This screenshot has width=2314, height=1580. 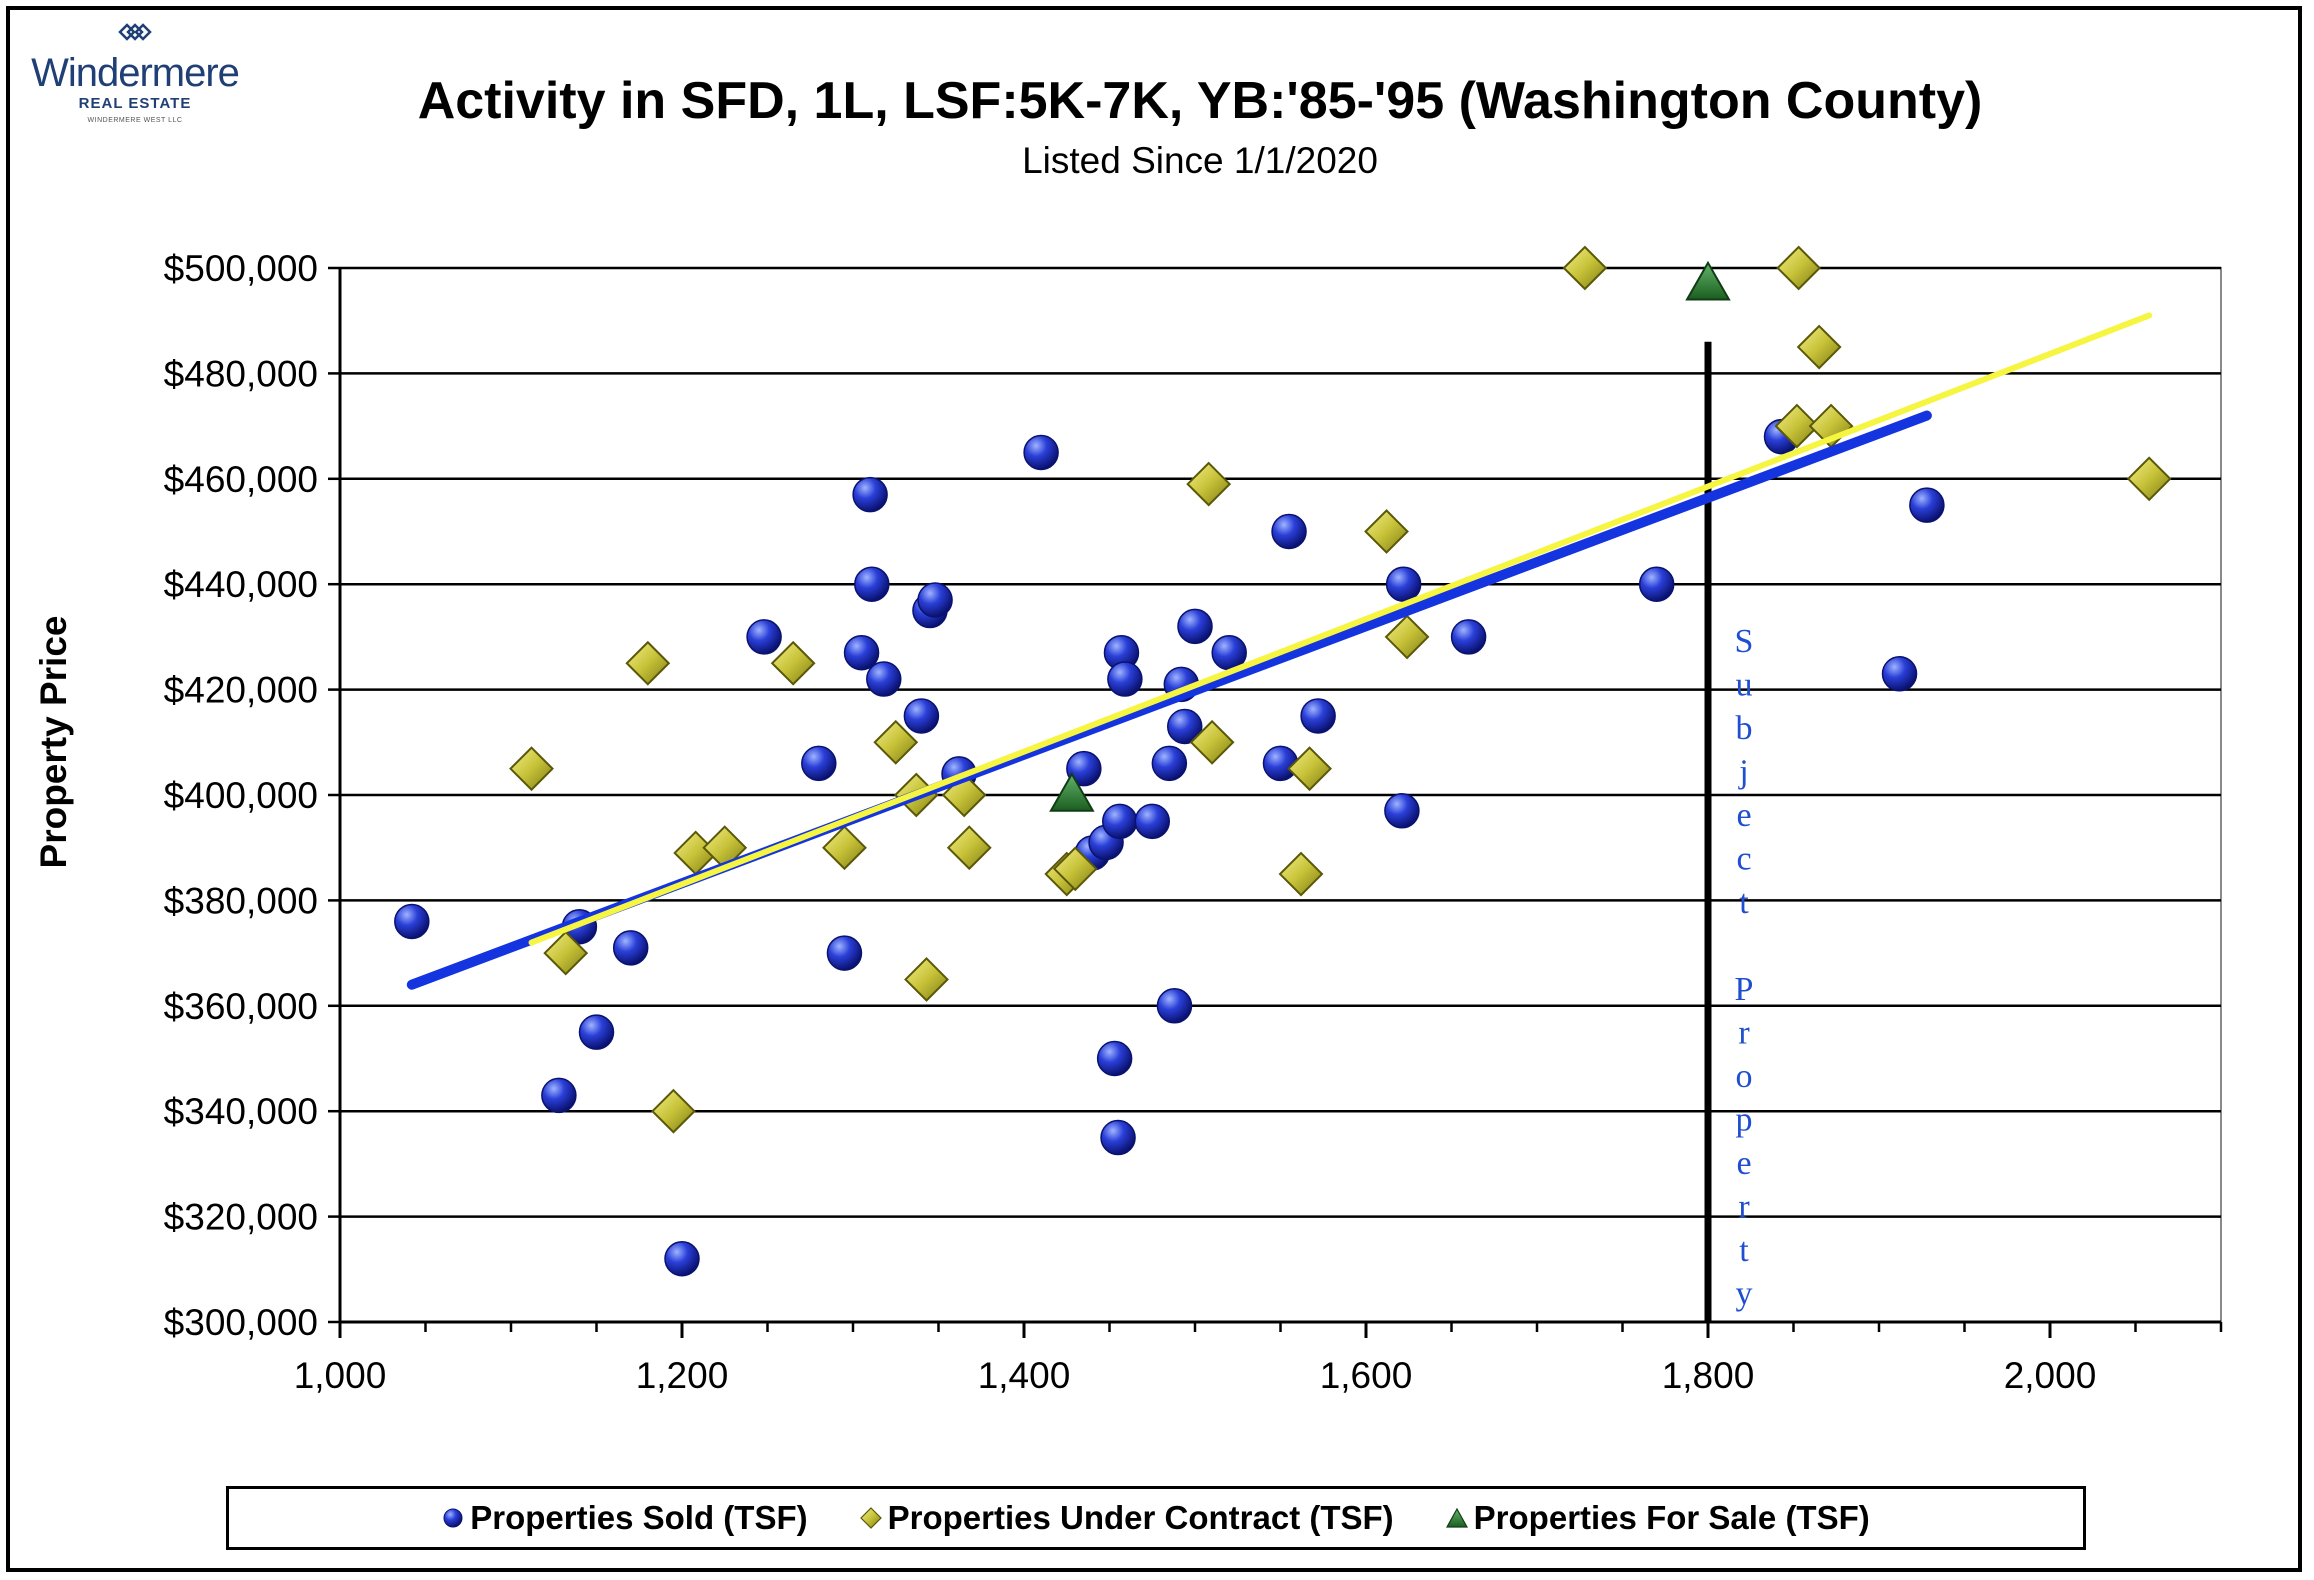 I want to click on subject-property-letter: y, so click(x=1744, y=1294).